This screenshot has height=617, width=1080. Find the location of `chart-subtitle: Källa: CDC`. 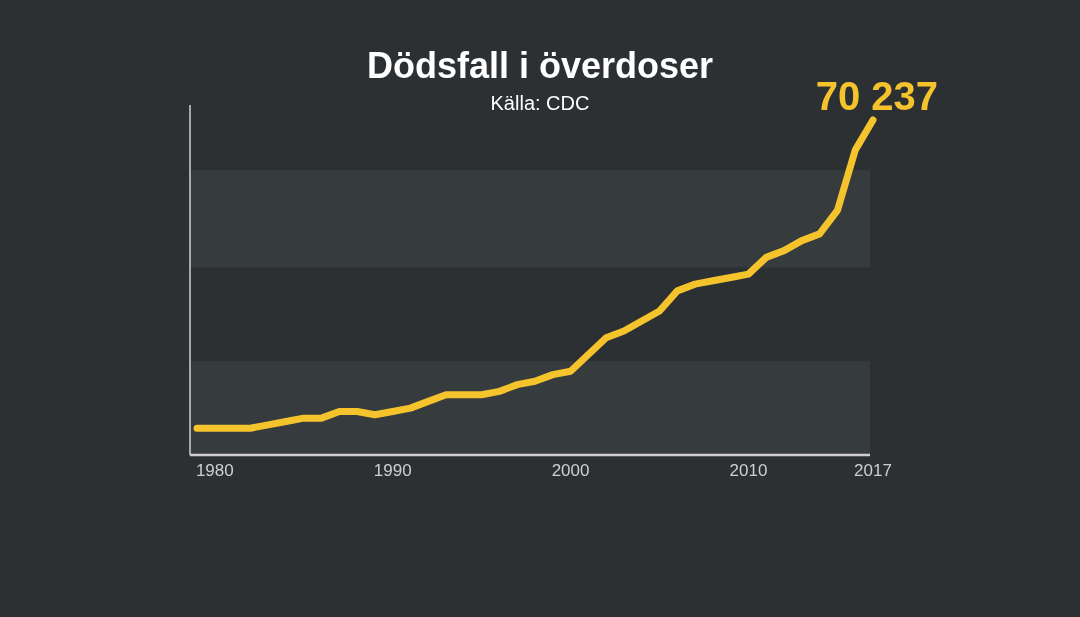

chart-subtitle: Källa: CDC is located at coordinates (540, 103).